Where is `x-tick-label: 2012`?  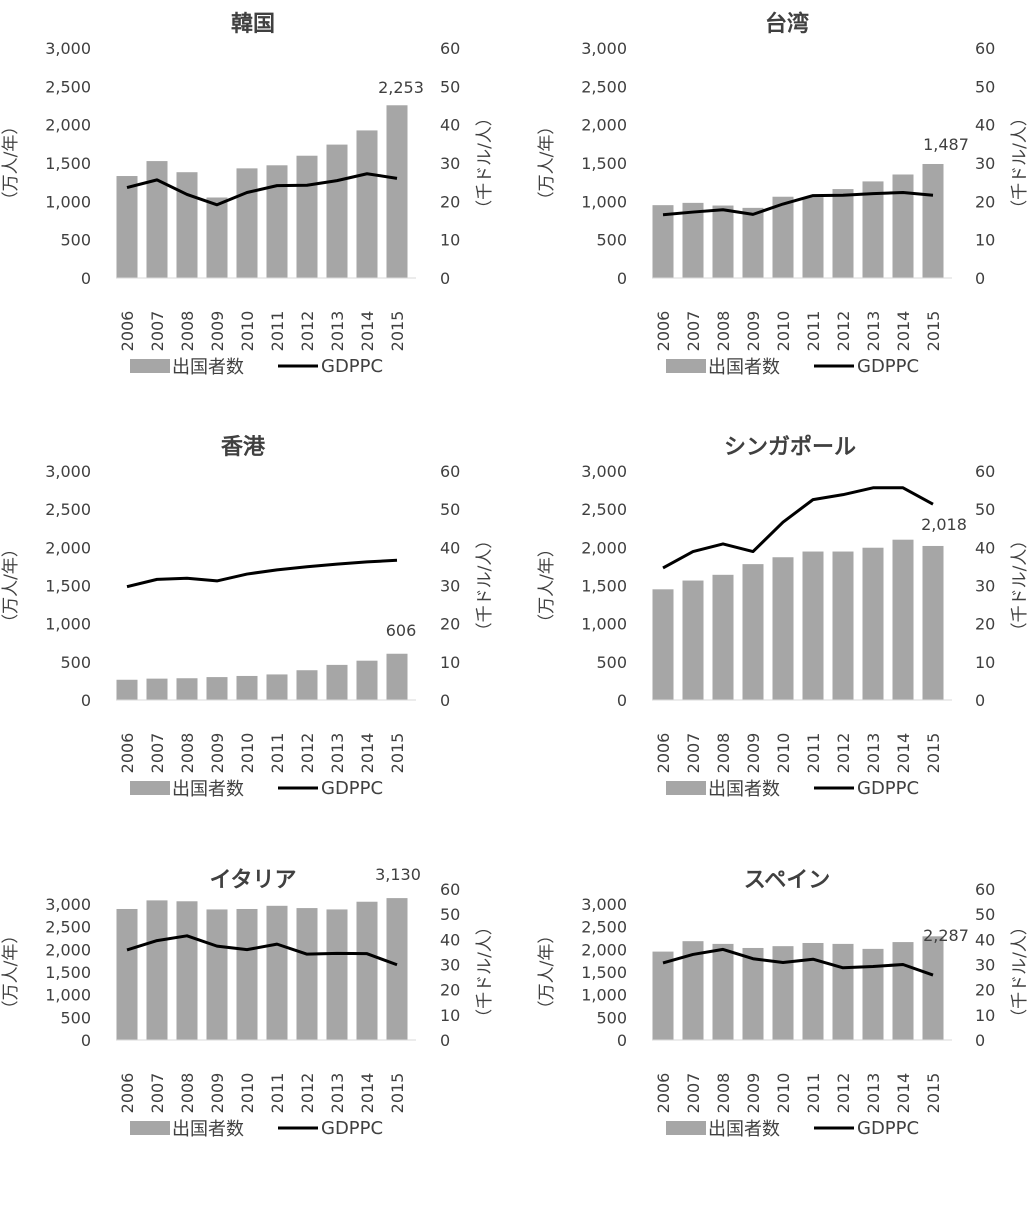
x-tick-label: 2012 is located at coordinates (843, 753).